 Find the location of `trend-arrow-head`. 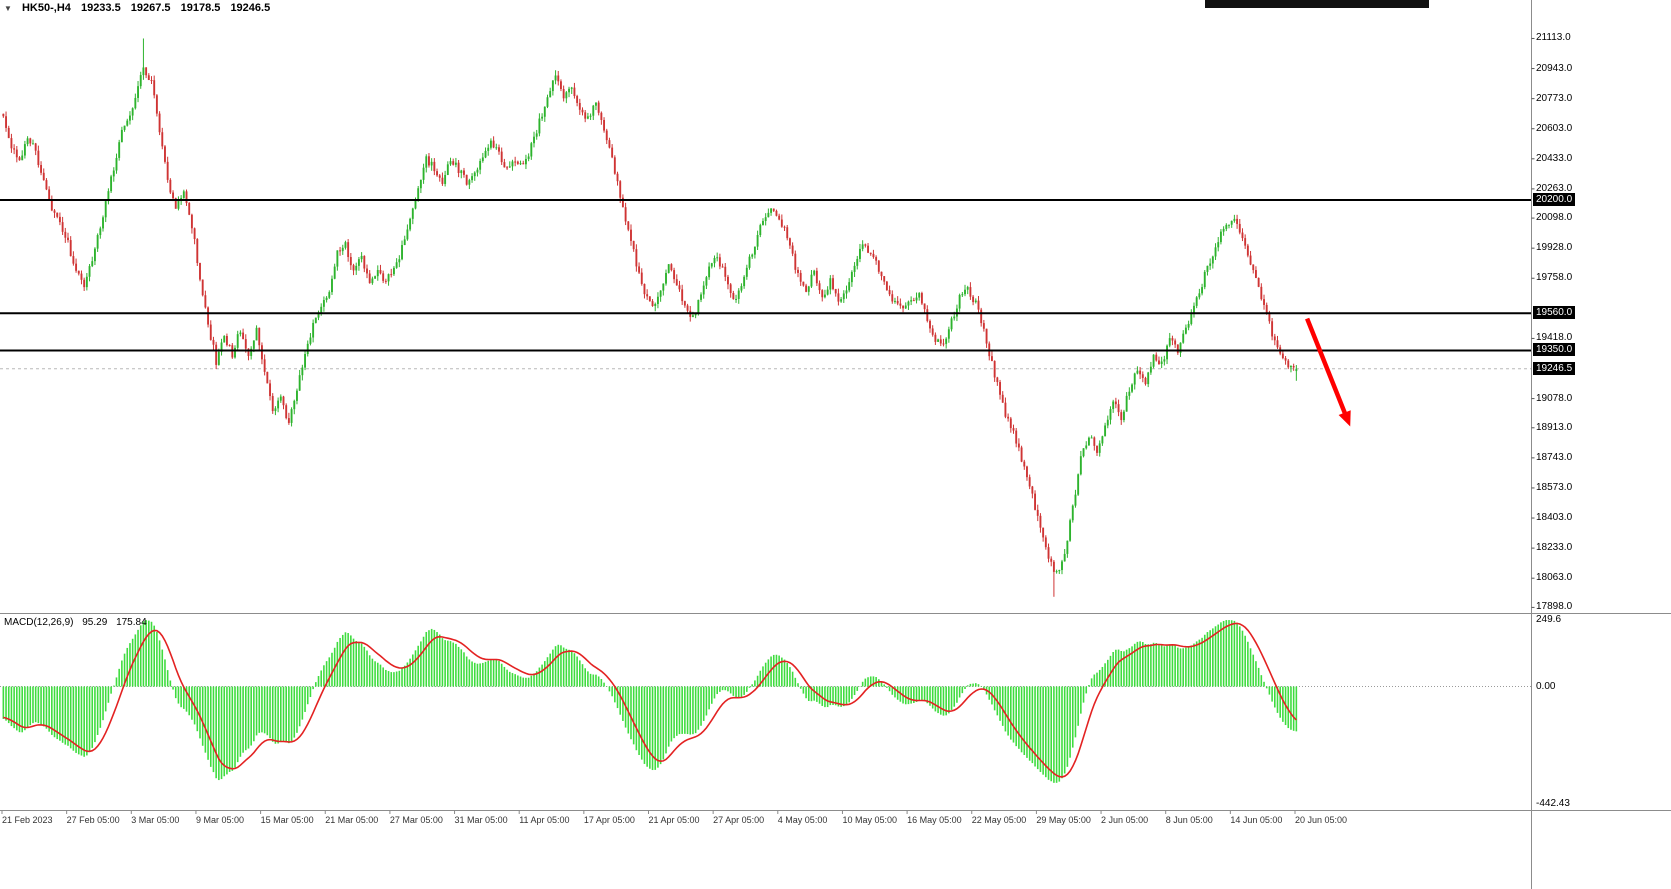

trend-arrow-head is located at coordinates (1344, 418).